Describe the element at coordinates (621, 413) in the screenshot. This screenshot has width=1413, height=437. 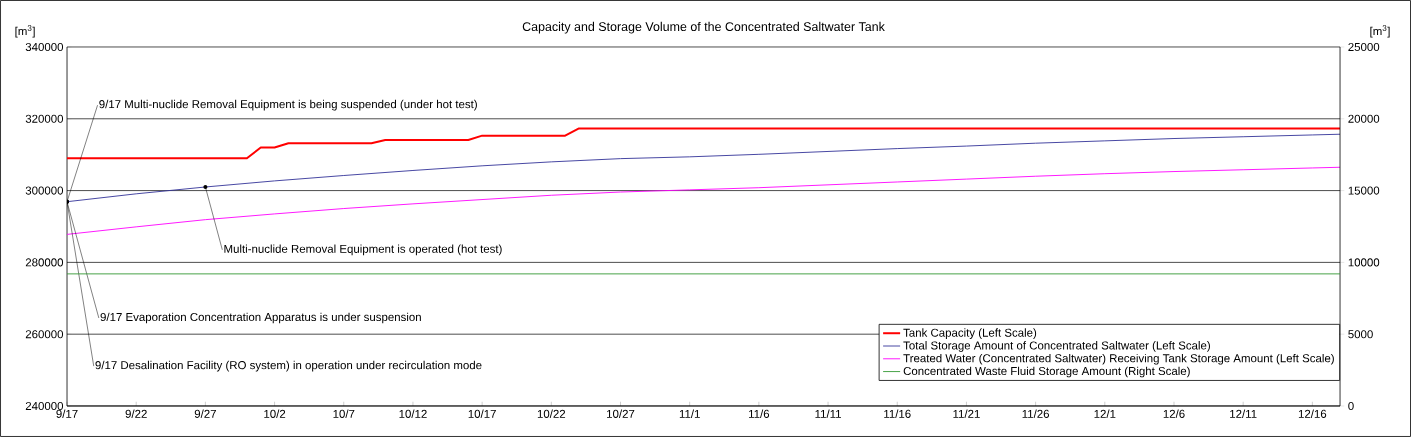
I see `x-tick-label: 10/27` at that location.